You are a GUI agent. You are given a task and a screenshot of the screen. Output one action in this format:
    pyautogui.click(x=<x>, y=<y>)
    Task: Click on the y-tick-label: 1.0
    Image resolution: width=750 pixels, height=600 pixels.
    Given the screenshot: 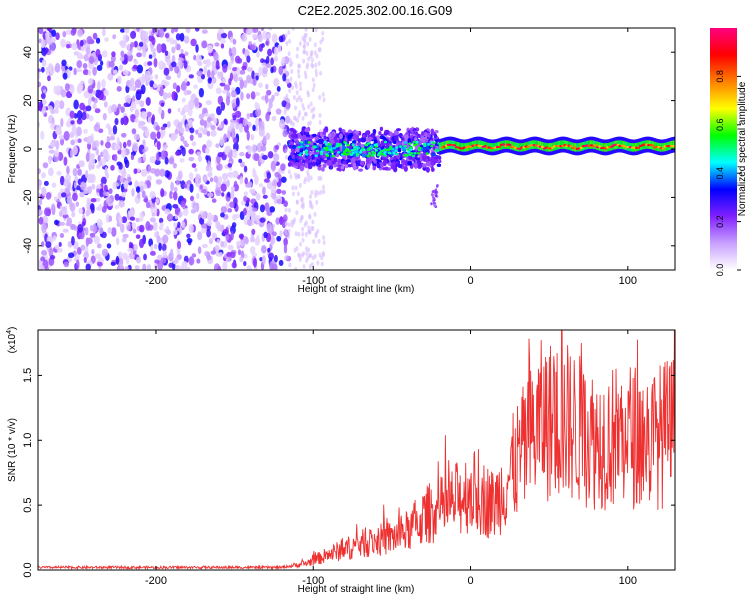 What is the action you would take?
    pyautogui.click(x=28, y=440)
    